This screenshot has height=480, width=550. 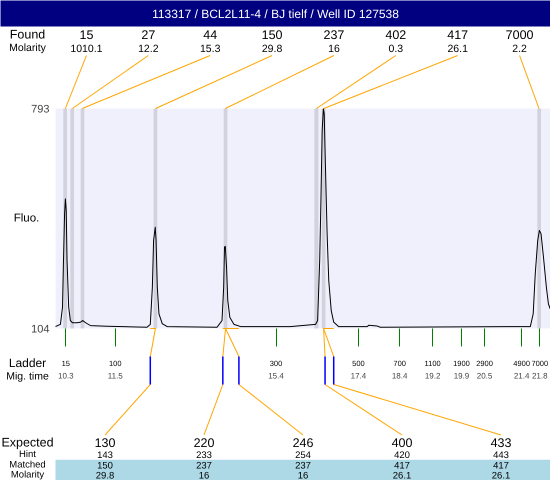 I want to click on y-axis-title: Fluo., so click(x=27, y=218).